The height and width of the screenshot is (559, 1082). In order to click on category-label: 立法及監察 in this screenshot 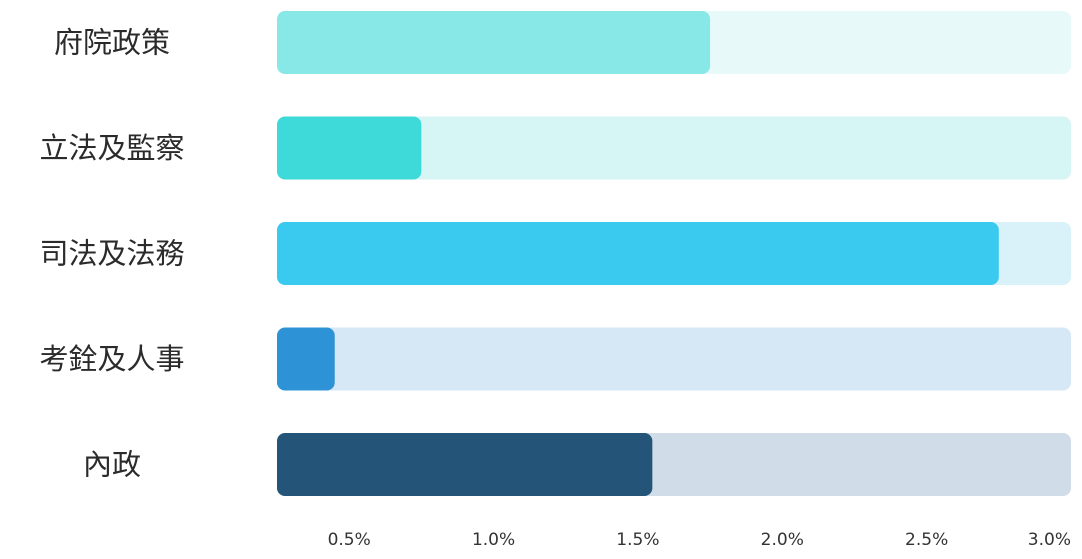, I will do `click(111, 148)`.